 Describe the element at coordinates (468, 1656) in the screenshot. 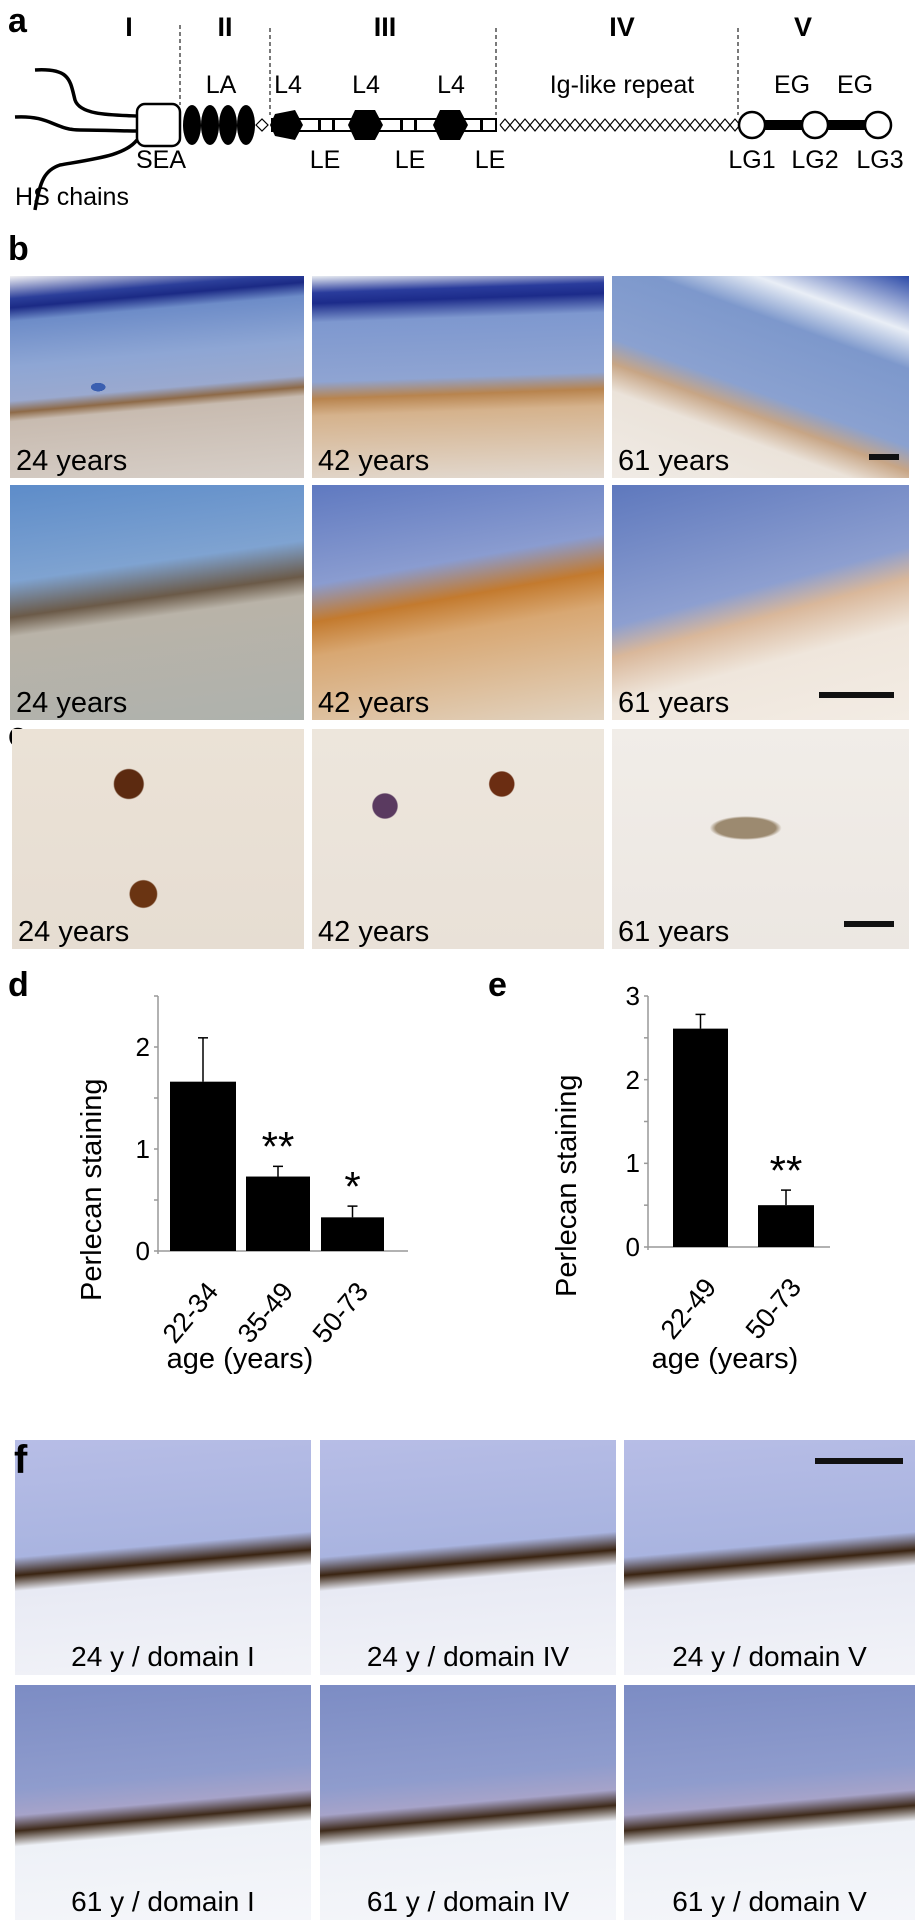

I see `caption: 24 y / domain IV` at that location.